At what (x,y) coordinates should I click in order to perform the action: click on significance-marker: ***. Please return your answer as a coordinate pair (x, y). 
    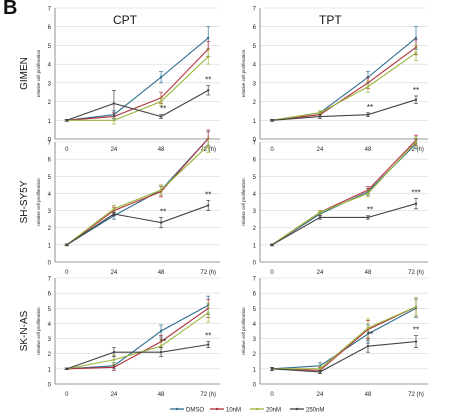
    Looking at the image, I should click on (415, 193).